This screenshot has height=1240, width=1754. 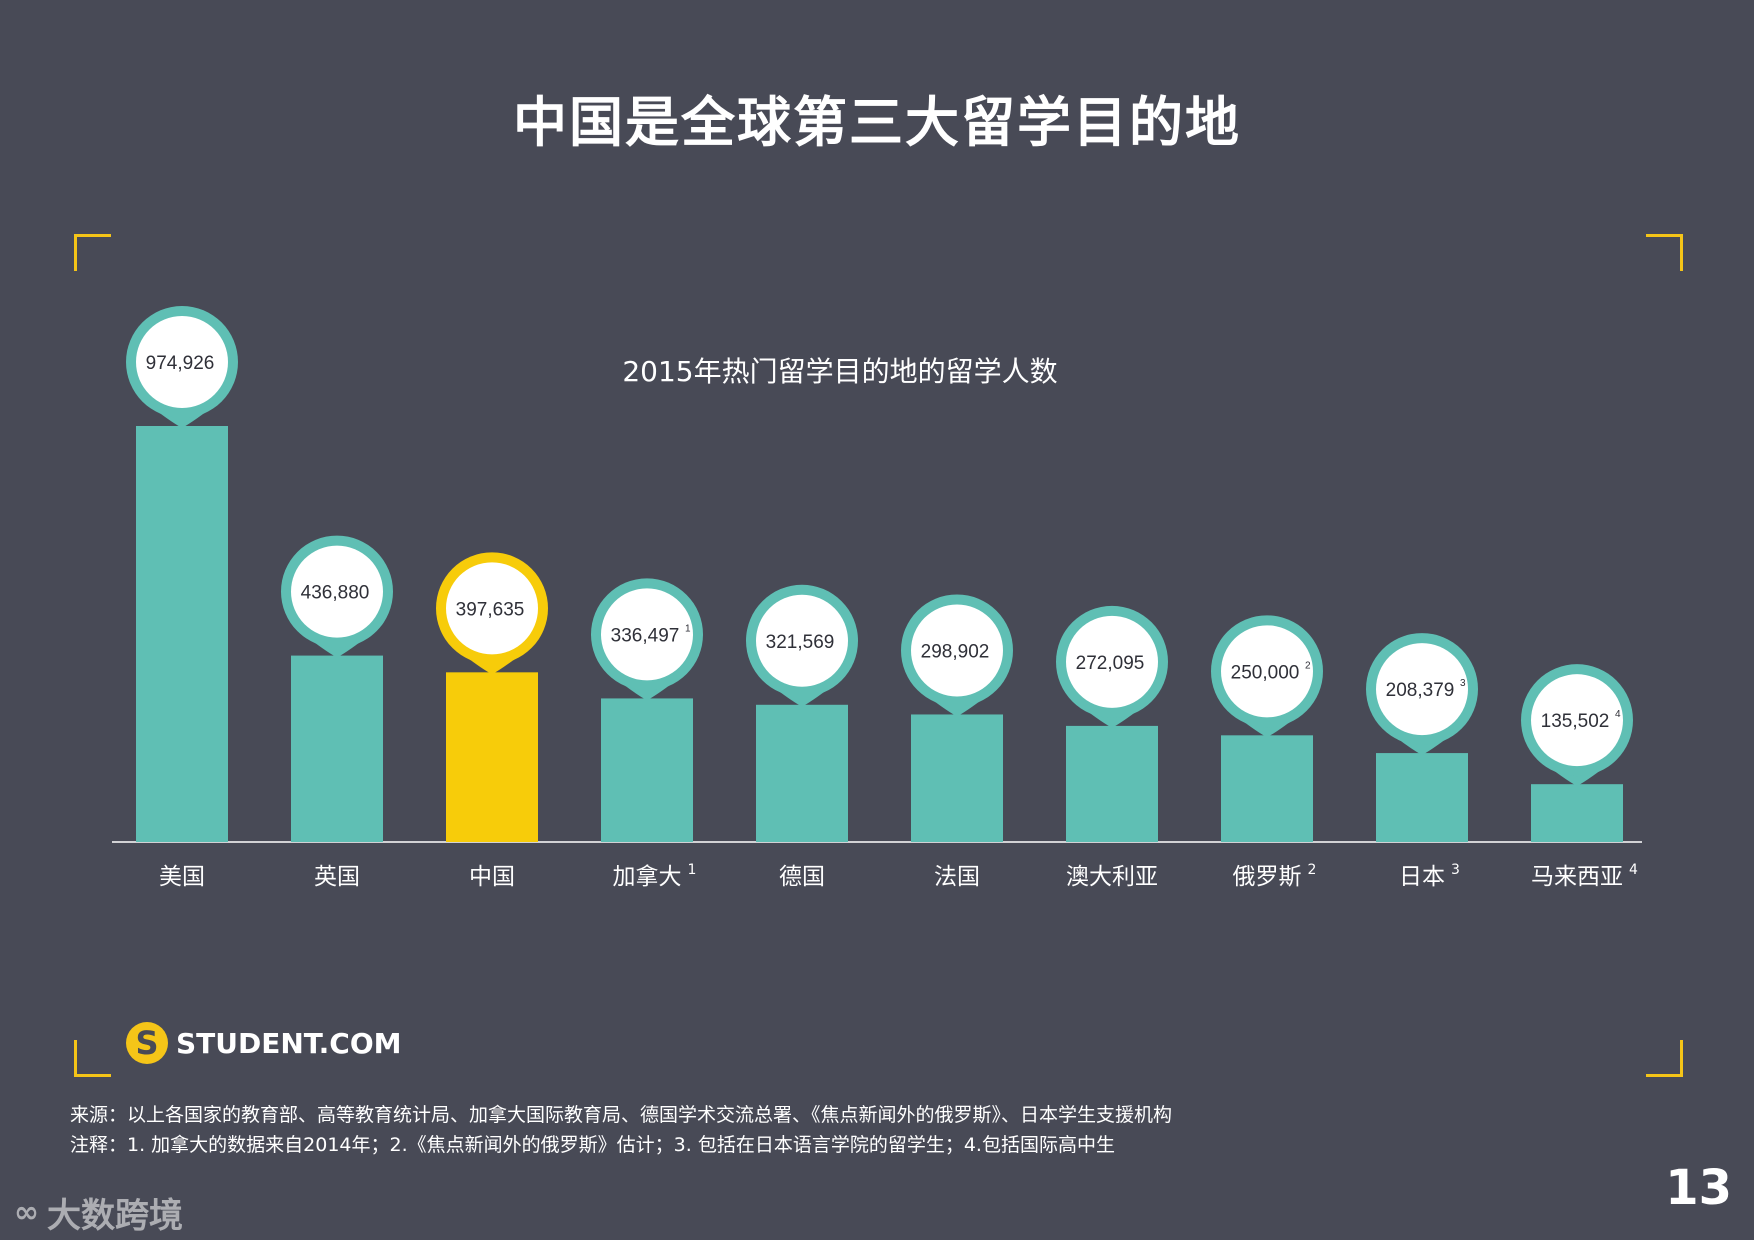 I want to click on value-label-3: 336,497, so click(x=645, y=635).